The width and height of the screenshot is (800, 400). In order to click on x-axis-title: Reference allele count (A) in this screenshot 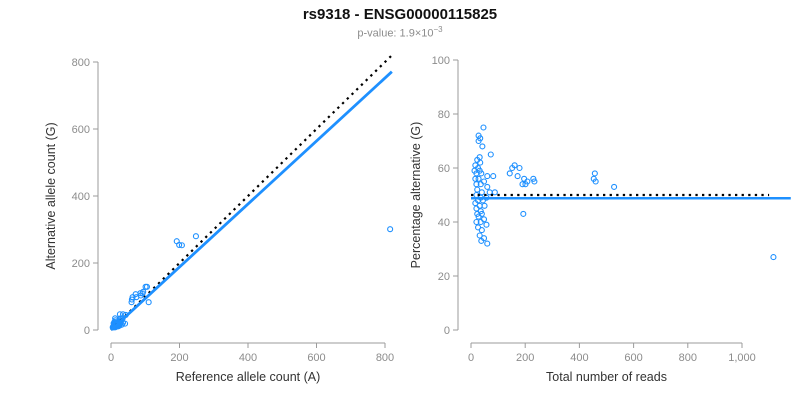, I will do `click(248, 377)`.